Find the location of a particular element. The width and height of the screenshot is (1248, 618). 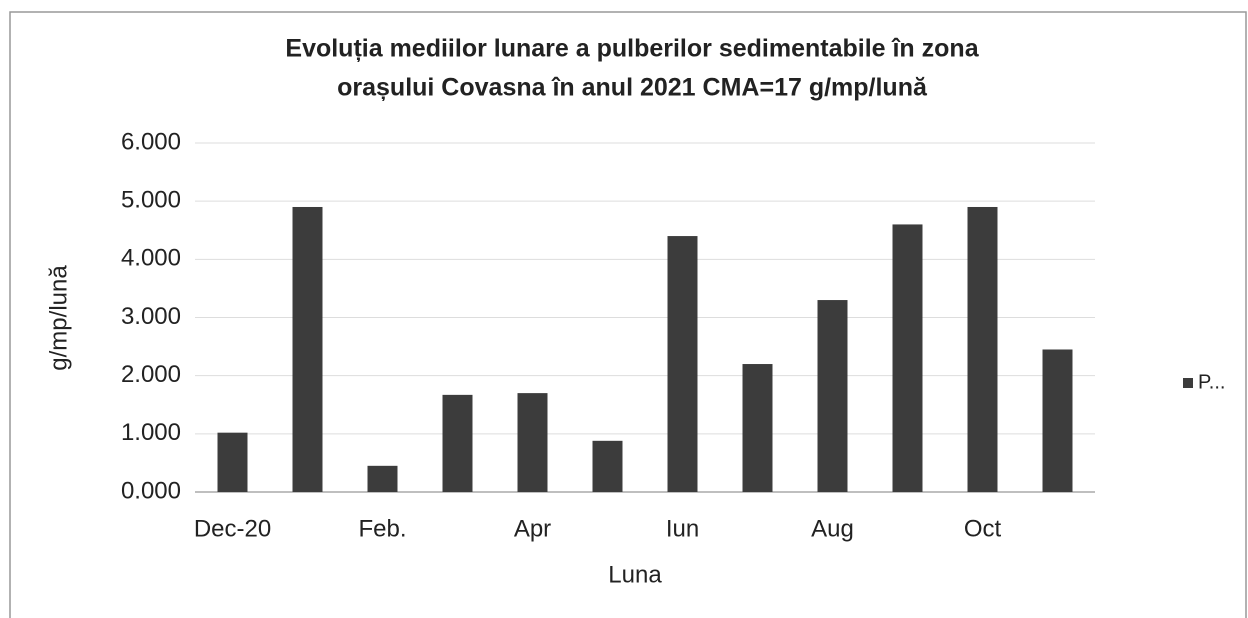

x-tick-label: Apr is located at coordinates (532, 528).